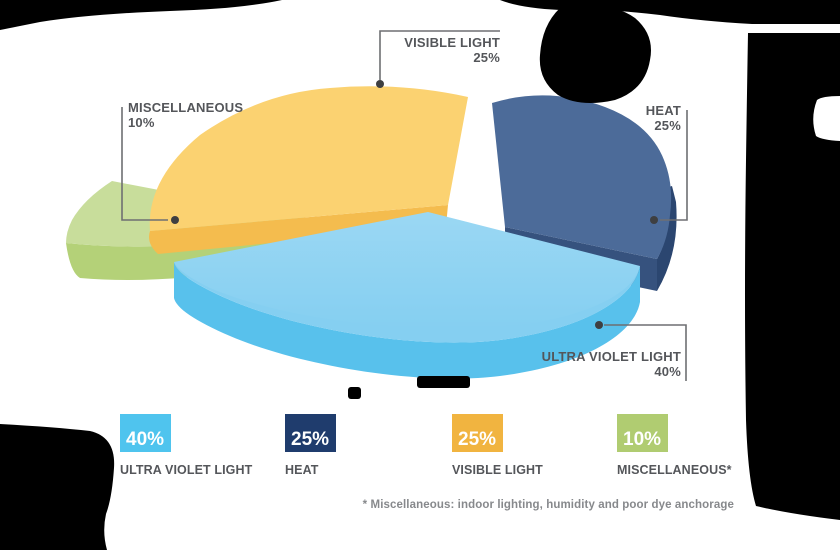 This screenshot has height=550, width=840. What do you see at coordinates (145, 439) in the screenshot?
I see `legend-pct-ultra-violet: 40%` at bounding box center [145, 439].